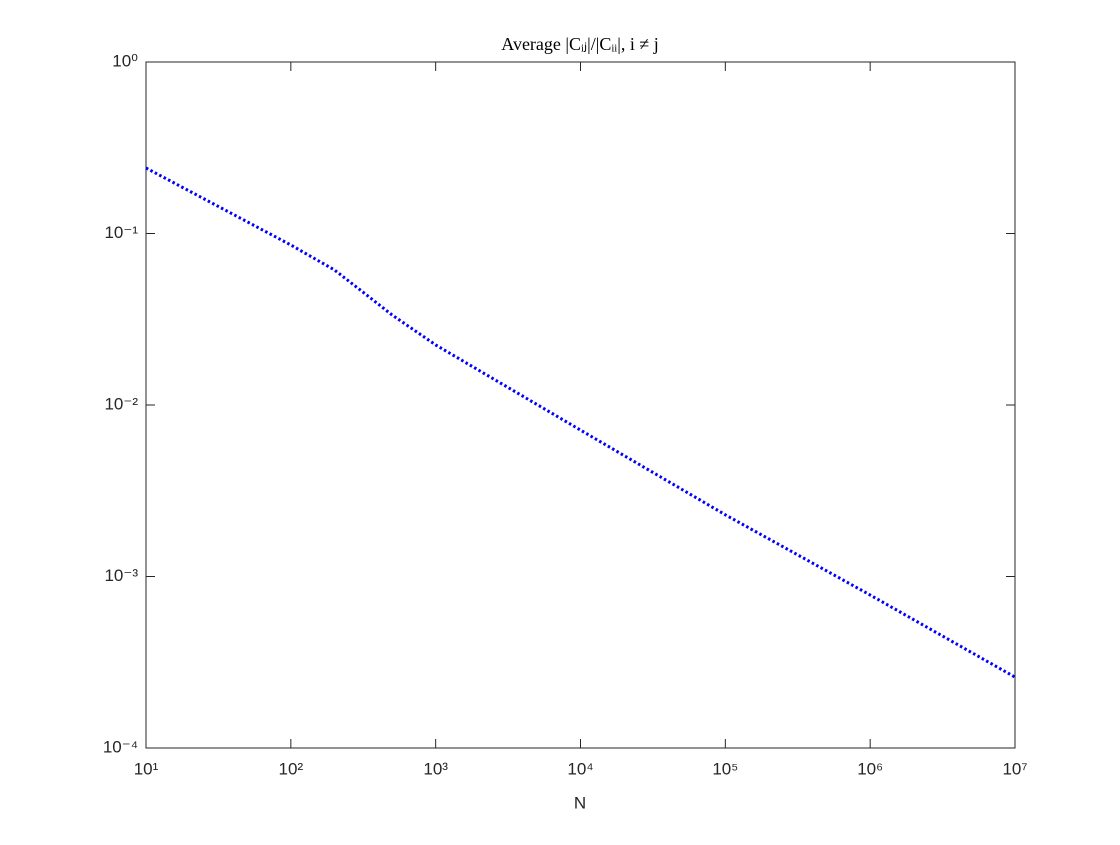  Describe the element at coordinates (291, 768) in the screenshot. I see `x-tick-label: 10²` at that location.